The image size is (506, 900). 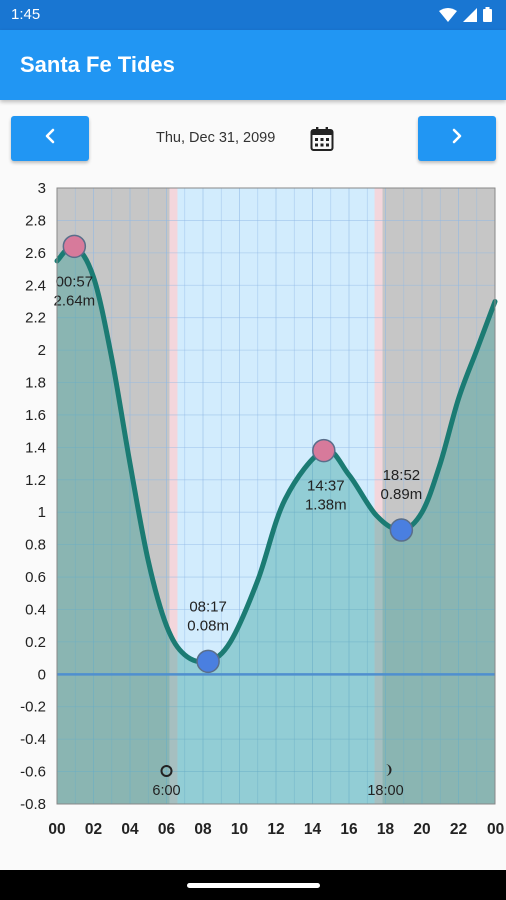 What do you see at coordinates (388, 770) in the screenshot?
I see `moon-icon` at bounding box center [388, 770].